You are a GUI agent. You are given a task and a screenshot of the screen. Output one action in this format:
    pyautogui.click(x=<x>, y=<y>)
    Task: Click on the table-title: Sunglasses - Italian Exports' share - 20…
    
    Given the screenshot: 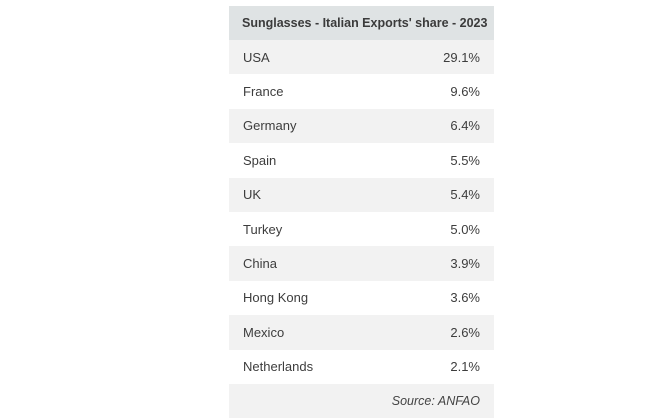 What is the action you would take?
    pyautogui.click(x=361, y=23)
    